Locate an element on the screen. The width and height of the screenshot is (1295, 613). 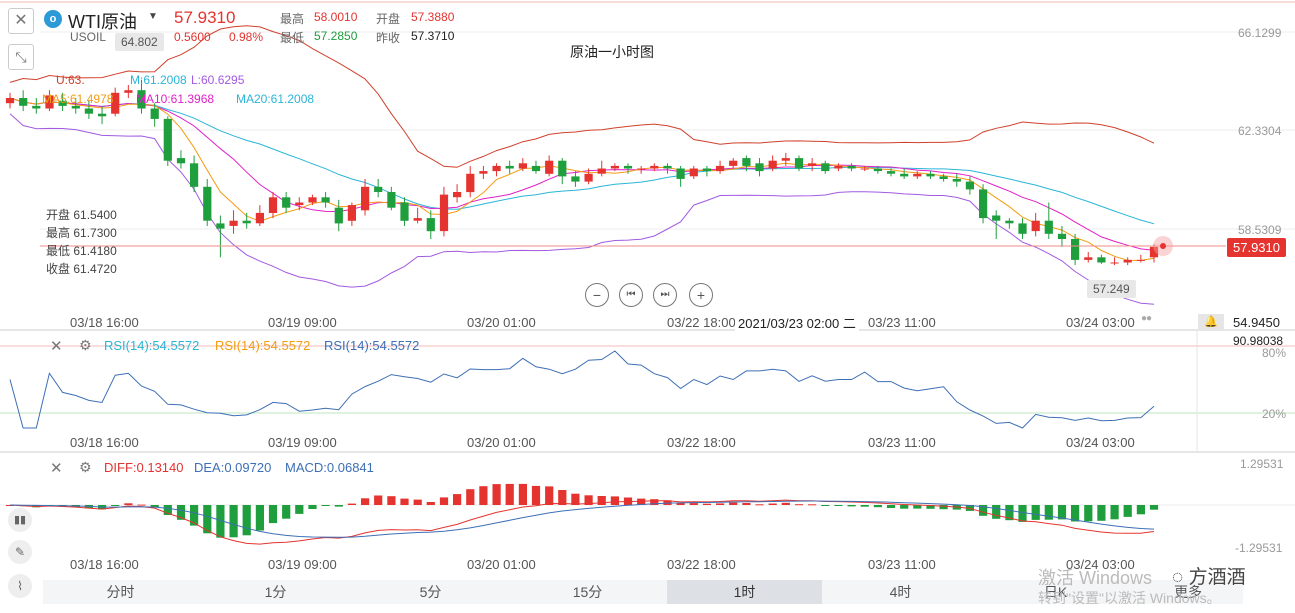
zoom-in-icon: + is located at coordinates (701, 295).